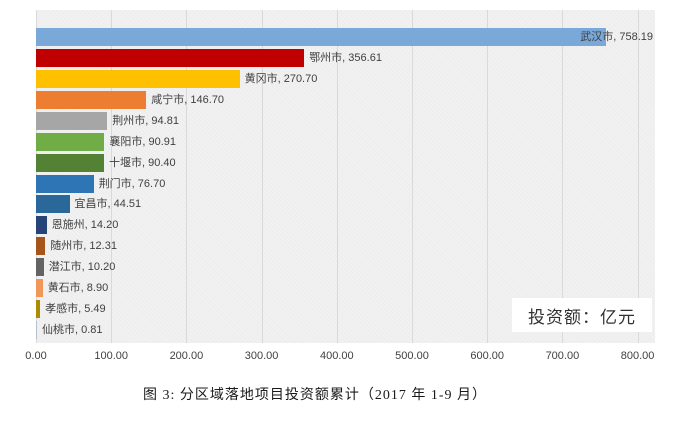 The width and height of the screenshot is (674, 424). I want to click on x-axis-tick-label: 0.00, so click(36, 356).